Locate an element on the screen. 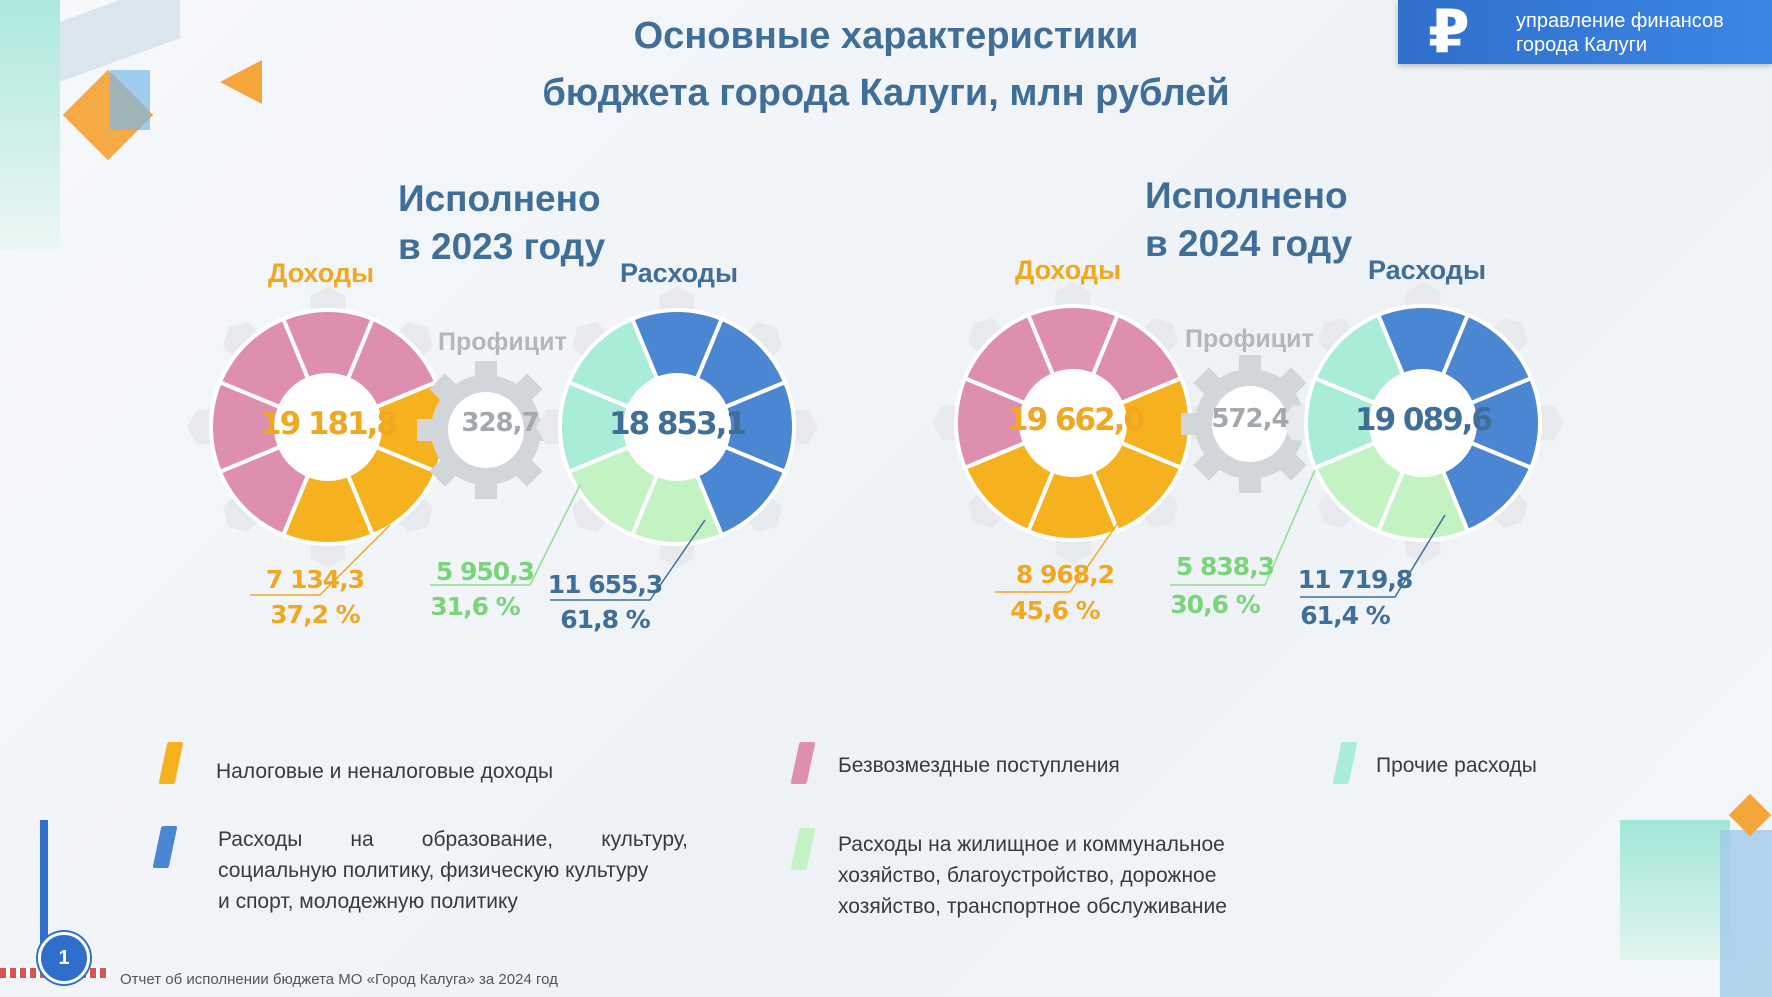 The width and height of the screenshot is (1772, 997). brand-banner: ₽ управление финансов города Калуги is located at coordinates (1585, 32).